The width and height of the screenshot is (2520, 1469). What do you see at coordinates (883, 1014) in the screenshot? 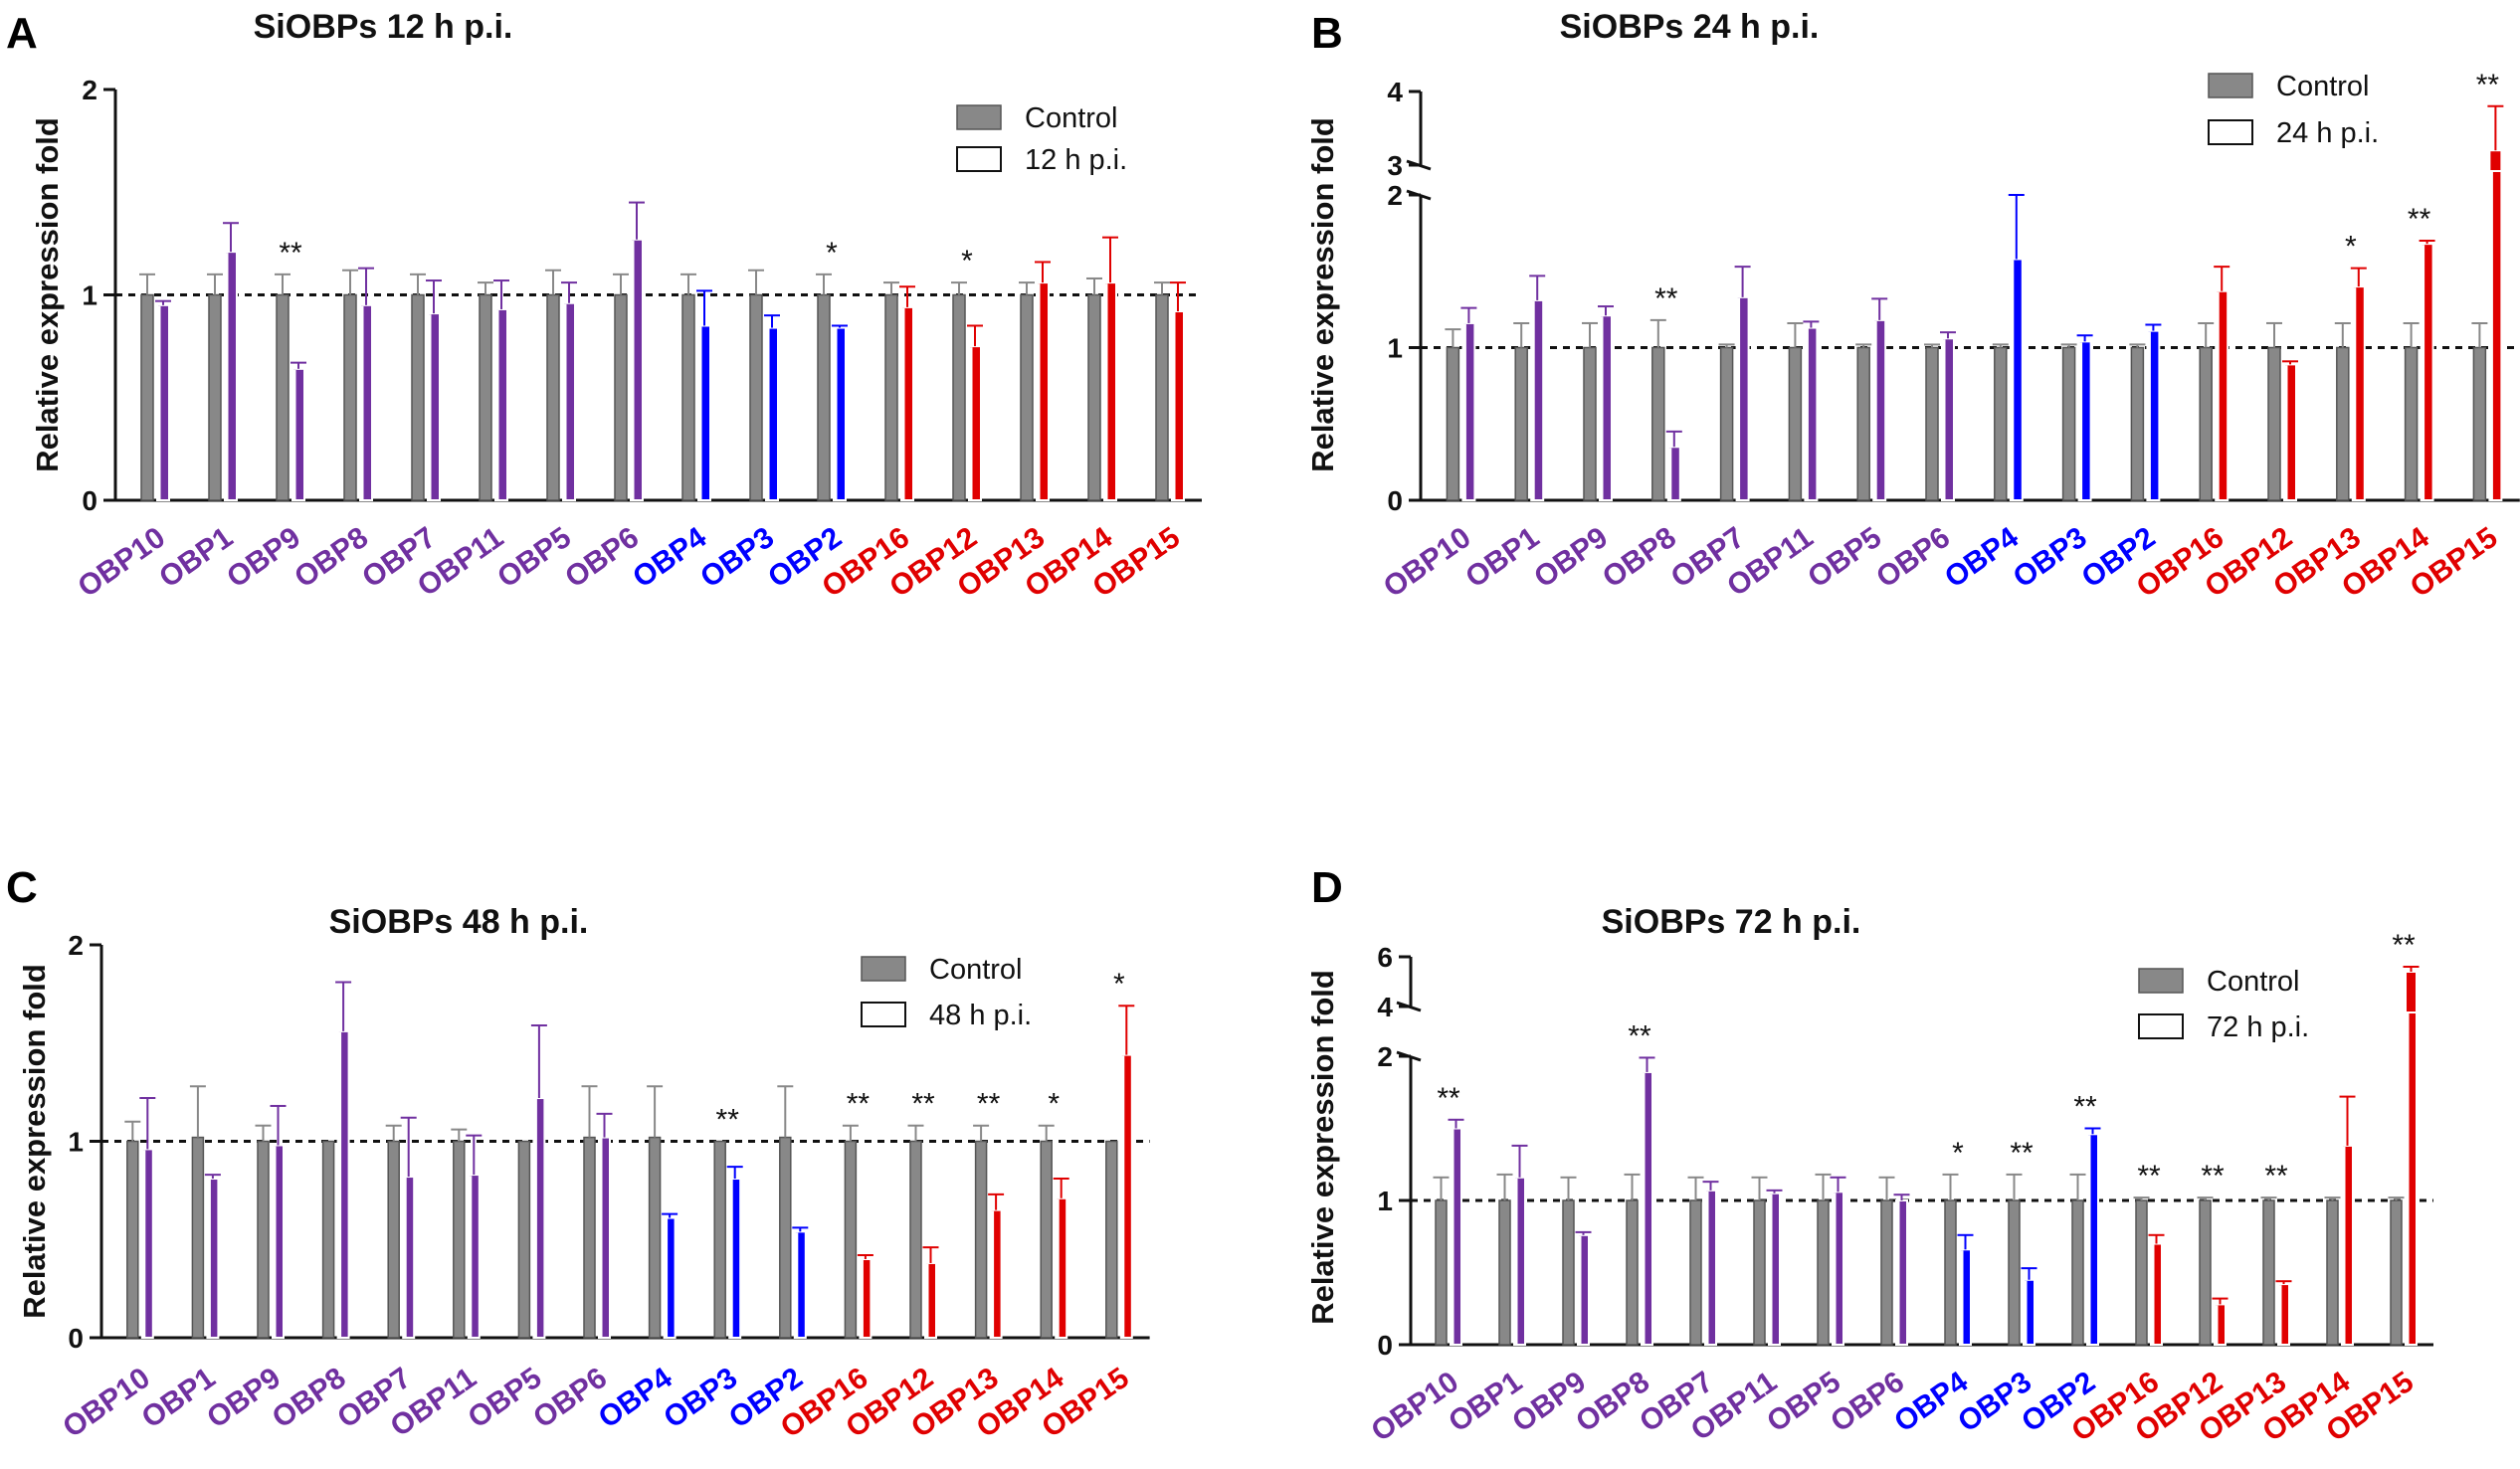
I see `legend-swatch-treatment` at bounding box center [883, 1014].